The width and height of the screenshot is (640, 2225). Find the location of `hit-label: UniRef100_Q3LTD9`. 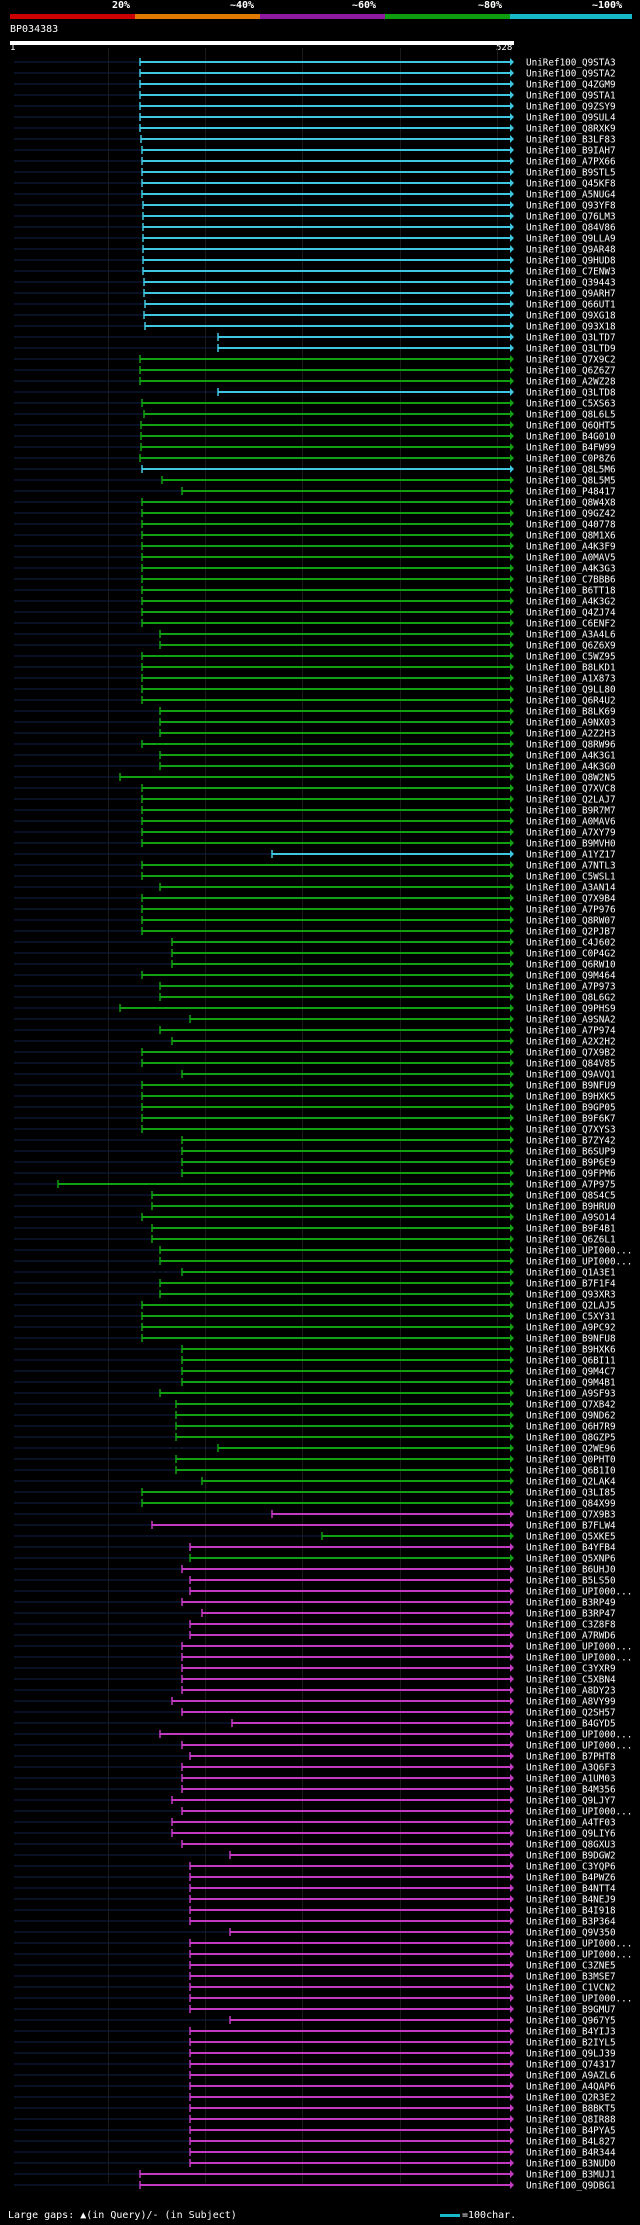

hit-label: UniRef100_Q3LTD9 is located at coordinates (571, 349).